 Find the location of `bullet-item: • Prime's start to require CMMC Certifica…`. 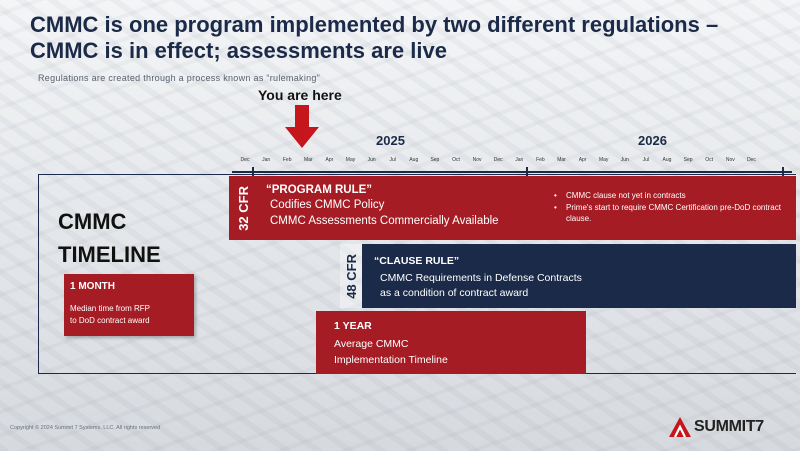

bullet-item: • Prime's start to require CMMC Certifica… is located at coordinates (667, 213).